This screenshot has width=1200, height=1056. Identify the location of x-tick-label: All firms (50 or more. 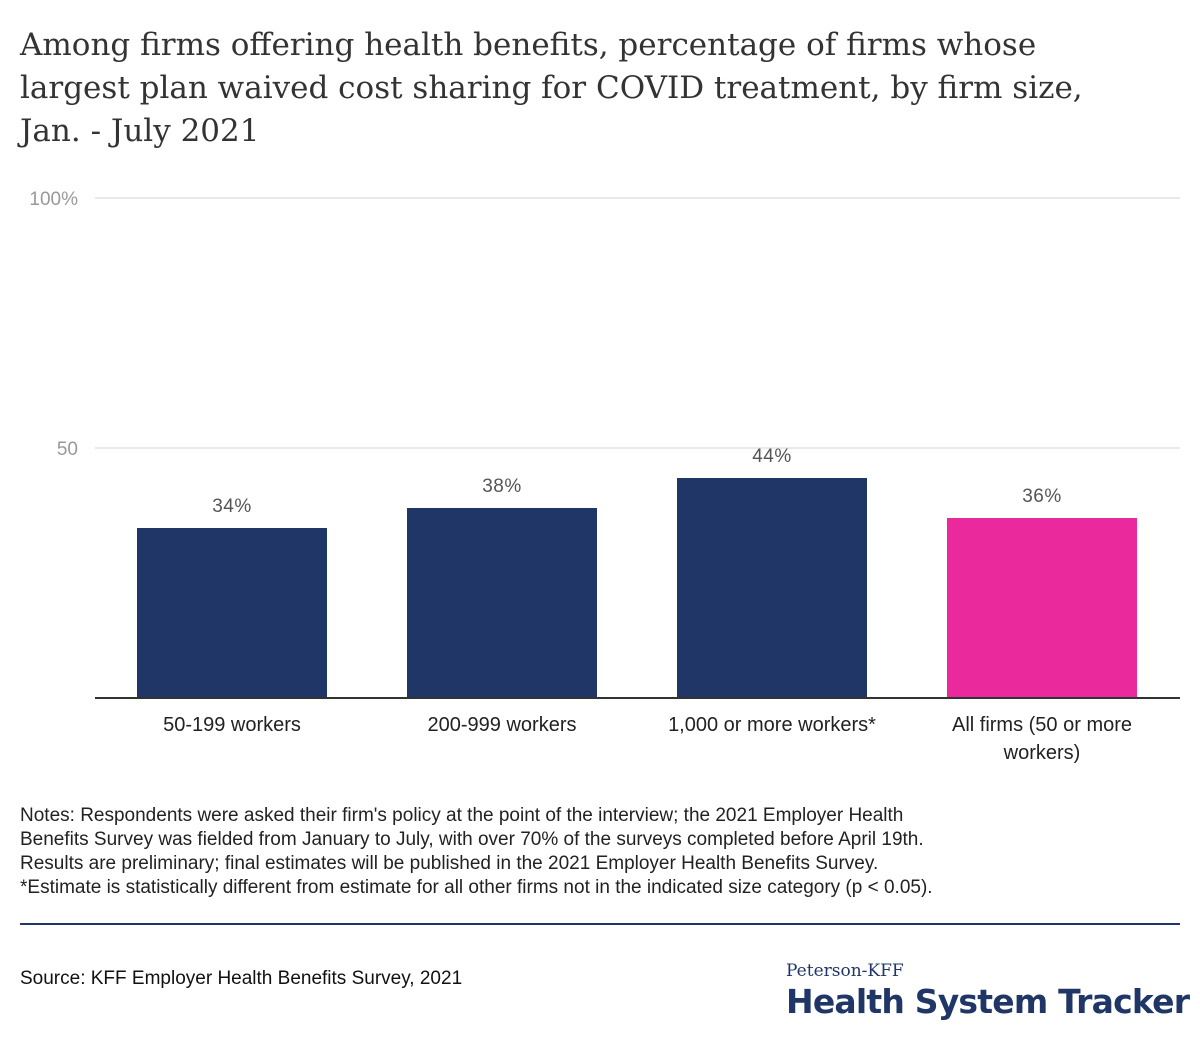
(1042, 725).